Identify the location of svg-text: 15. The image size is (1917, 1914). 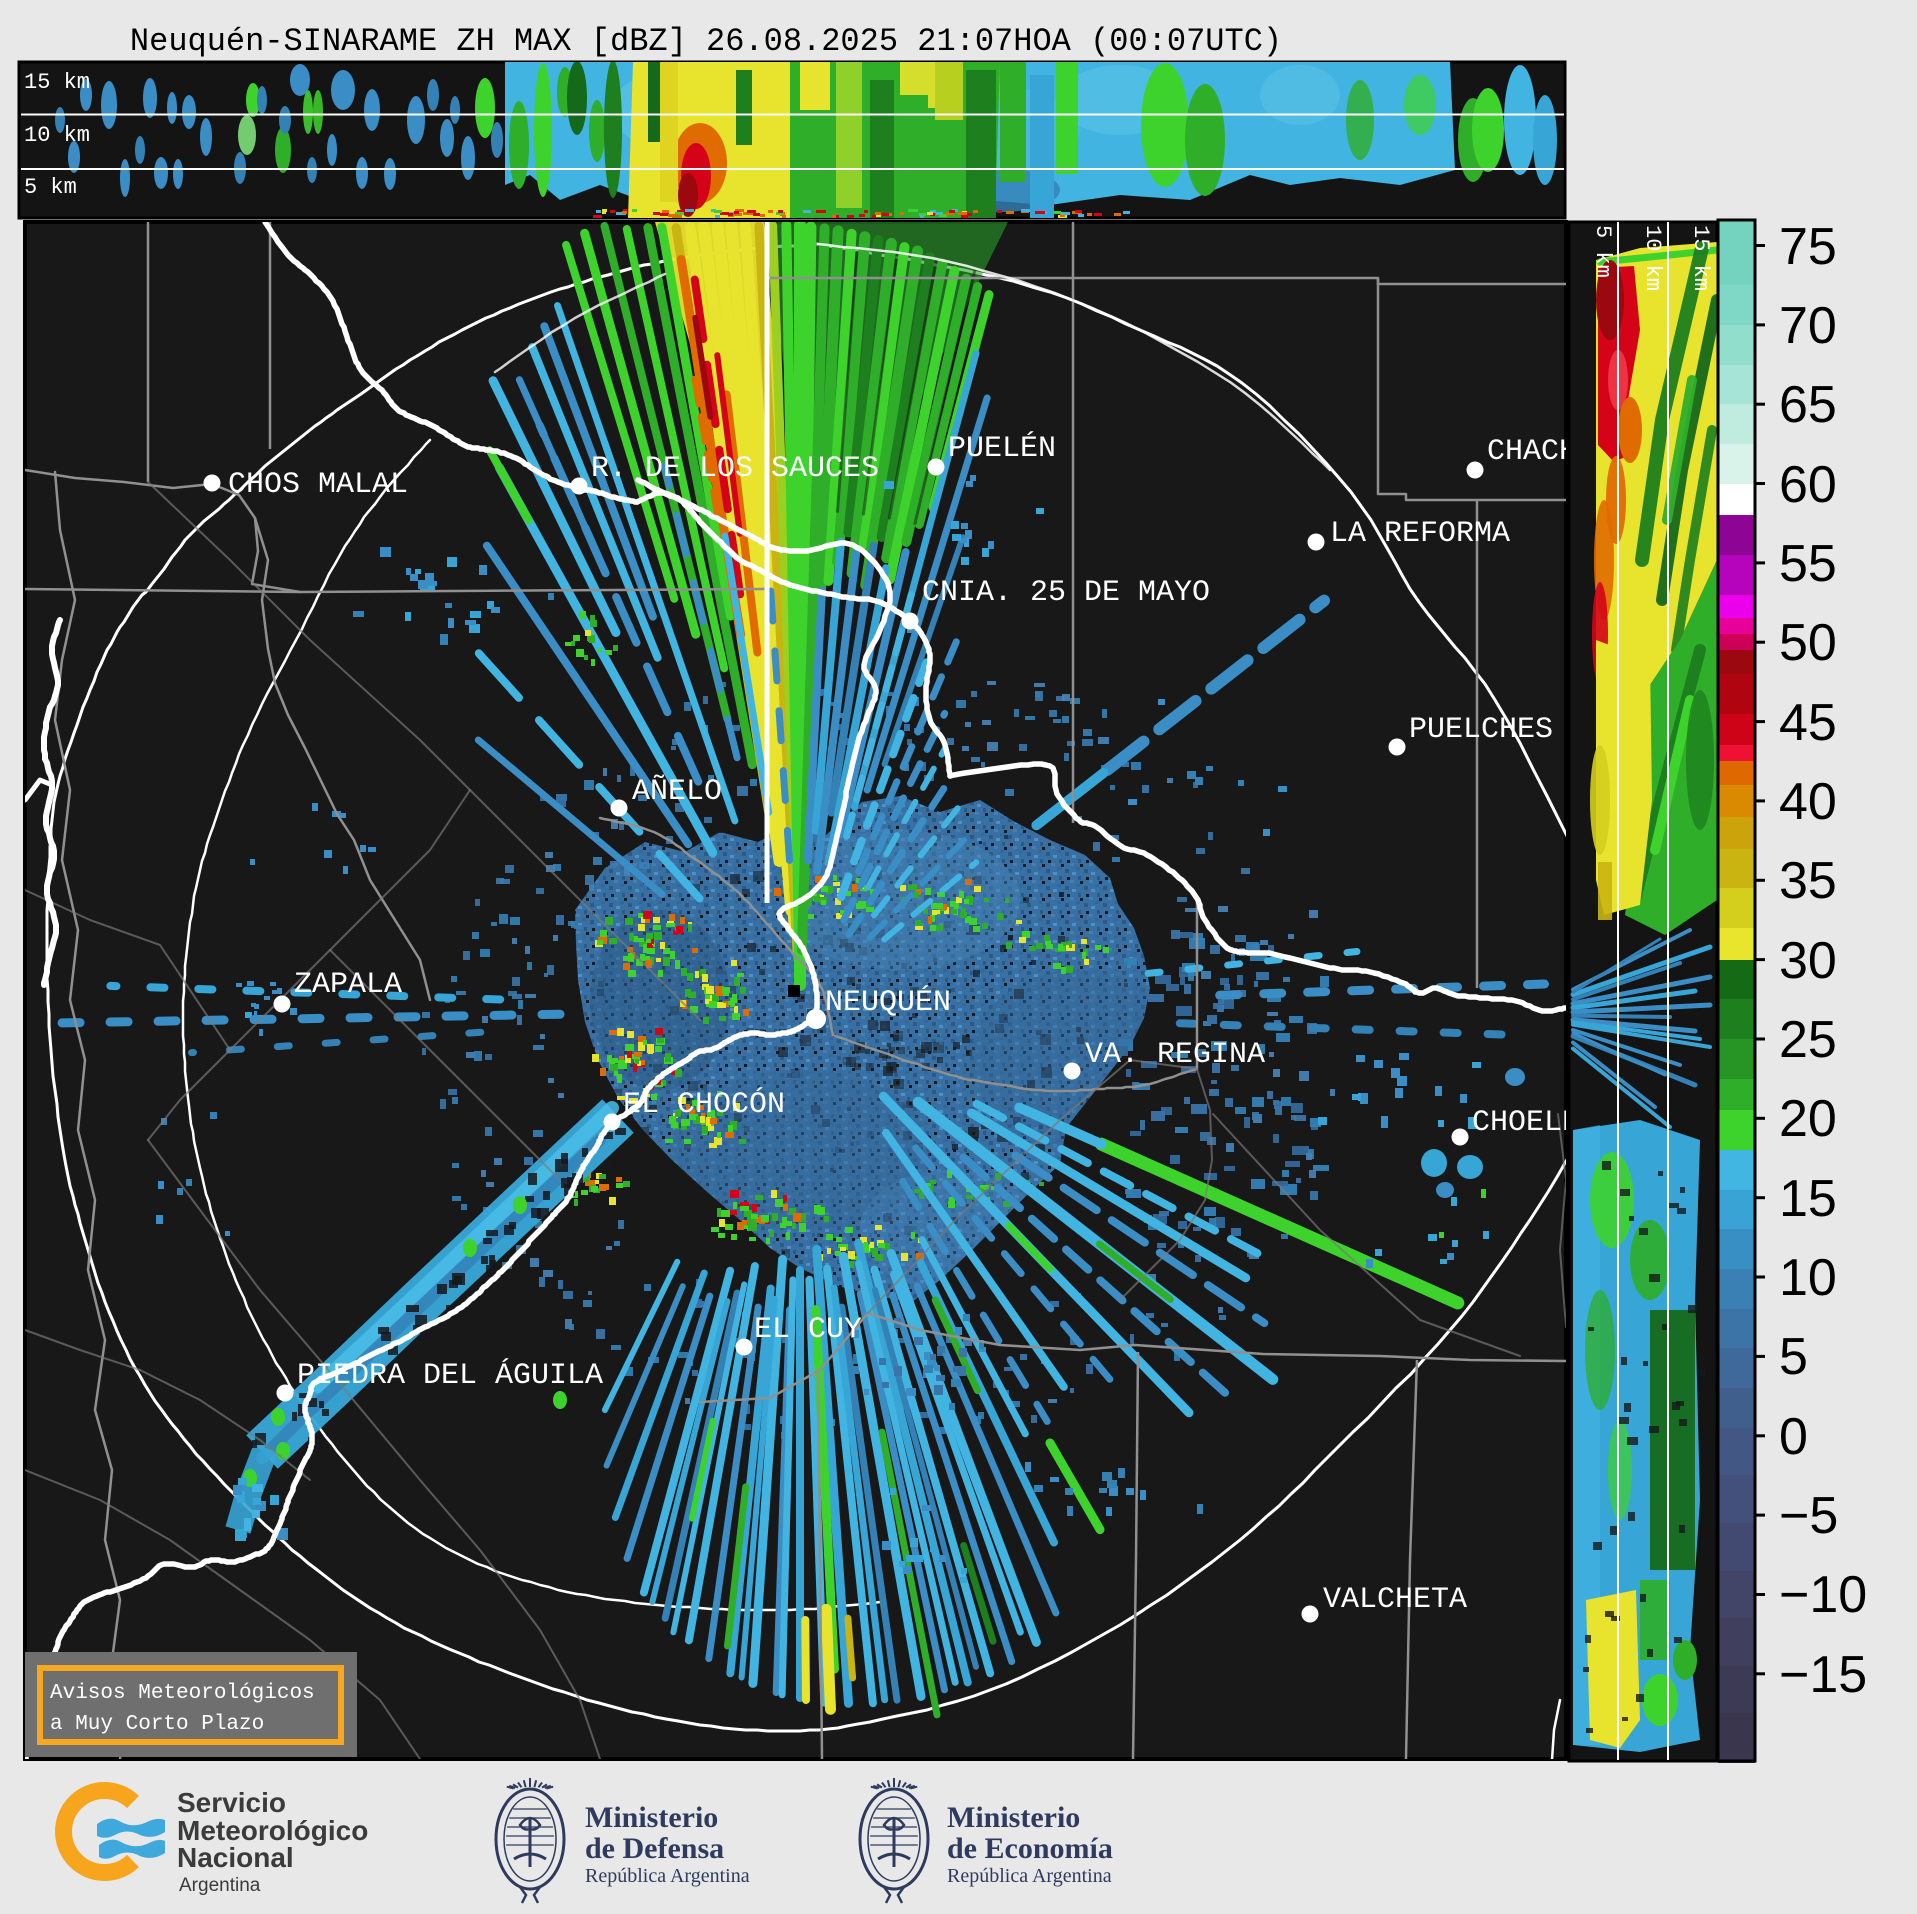
(1808, 1199).